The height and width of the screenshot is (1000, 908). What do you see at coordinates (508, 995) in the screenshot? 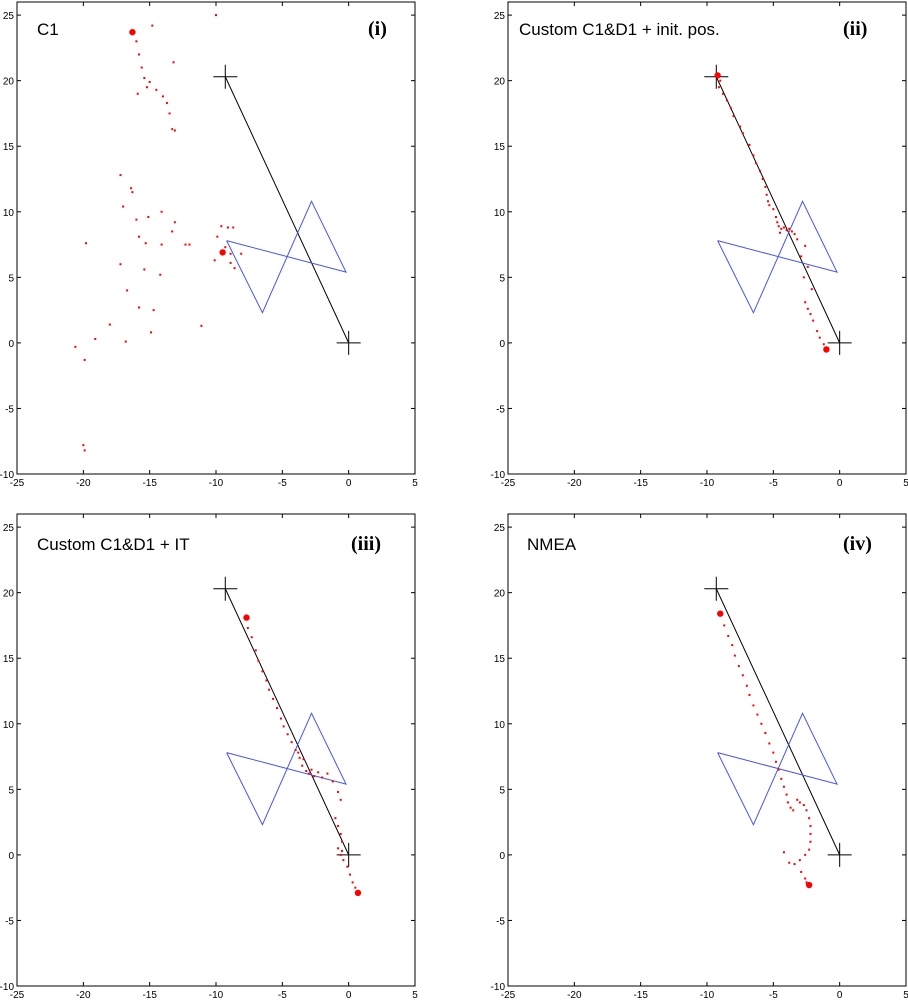
I see `x-tick-label: -25` at bounding box center [508, 995].